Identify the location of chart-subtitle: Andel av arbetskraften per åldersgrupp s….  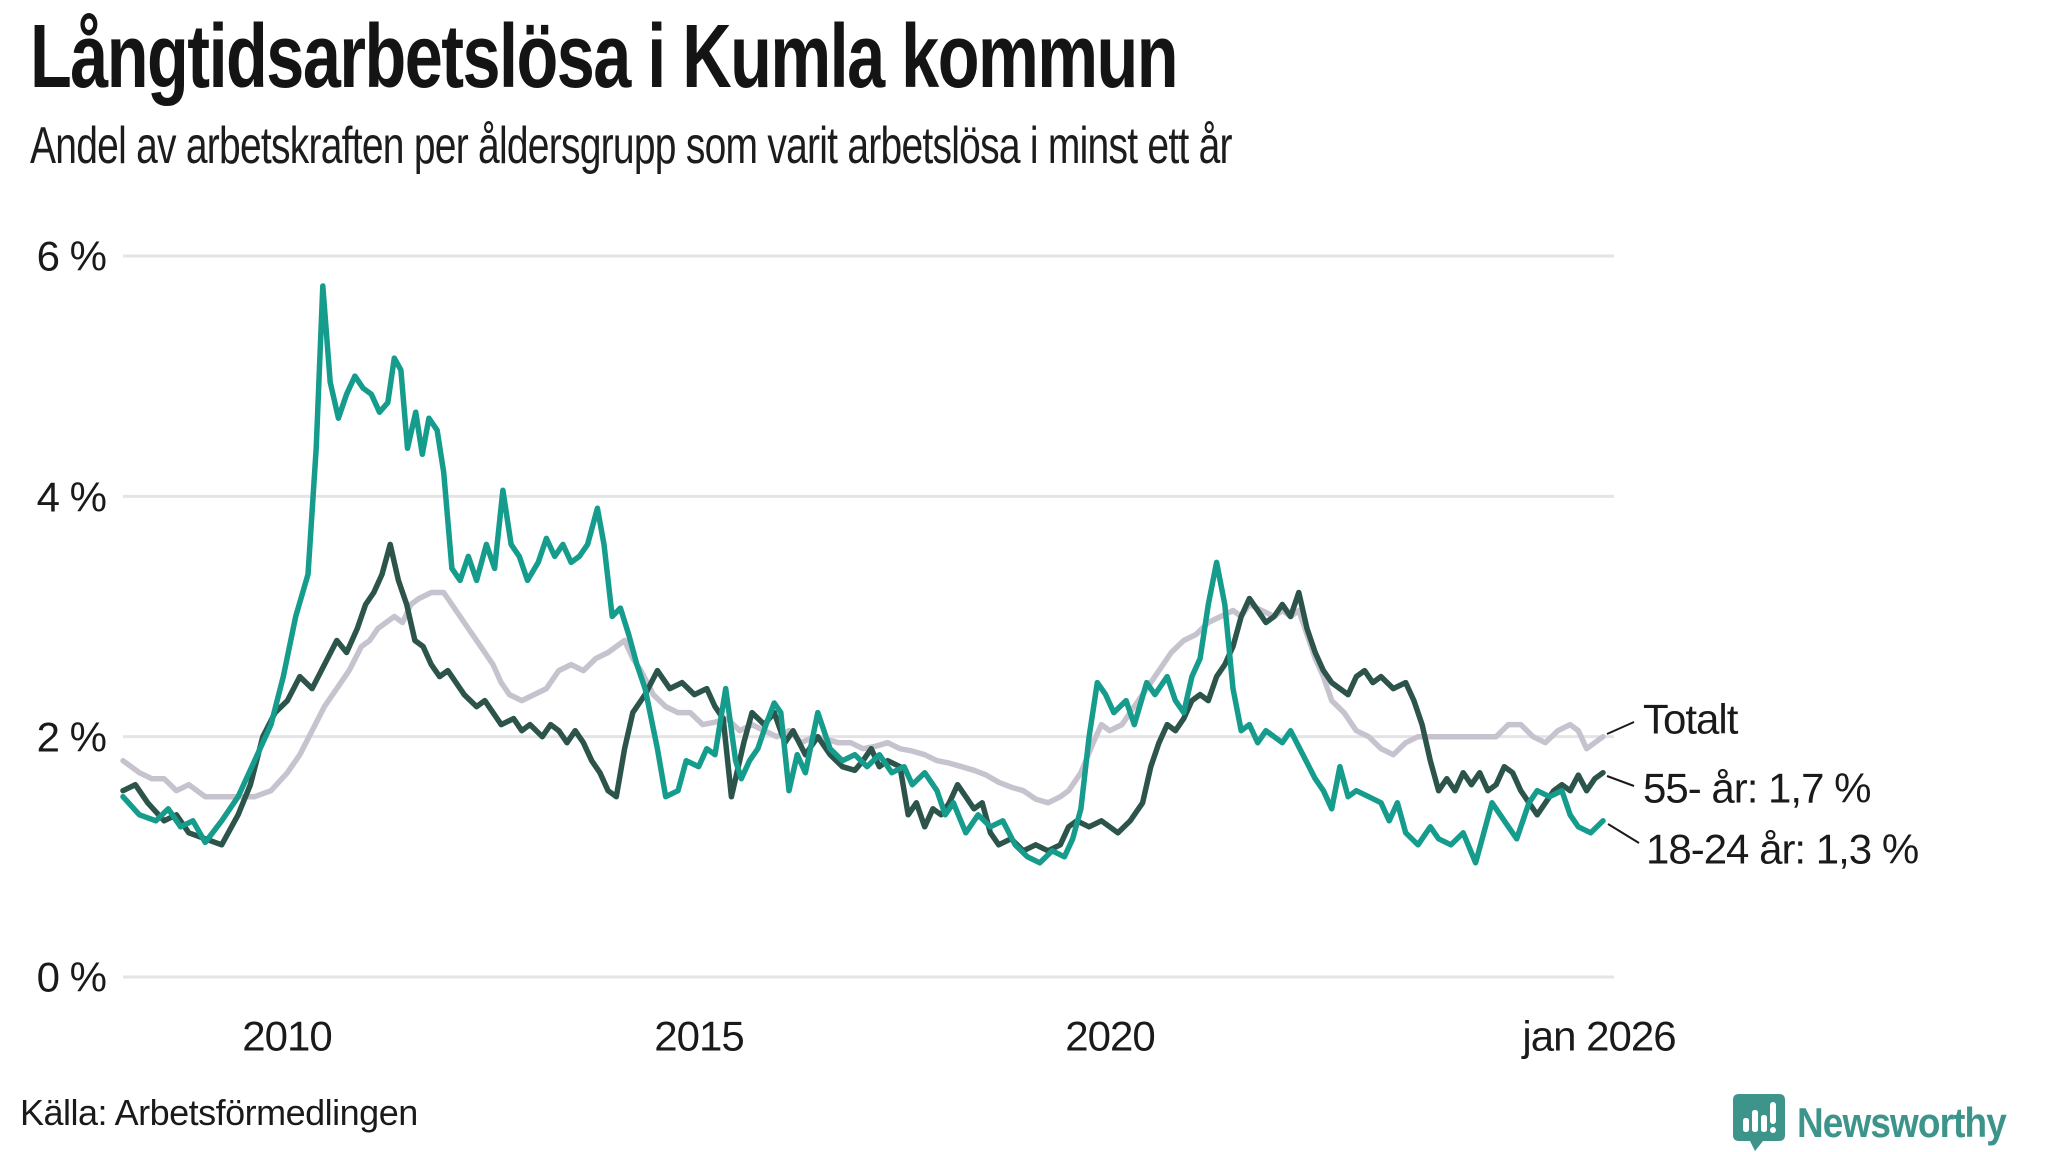
(631, 146).